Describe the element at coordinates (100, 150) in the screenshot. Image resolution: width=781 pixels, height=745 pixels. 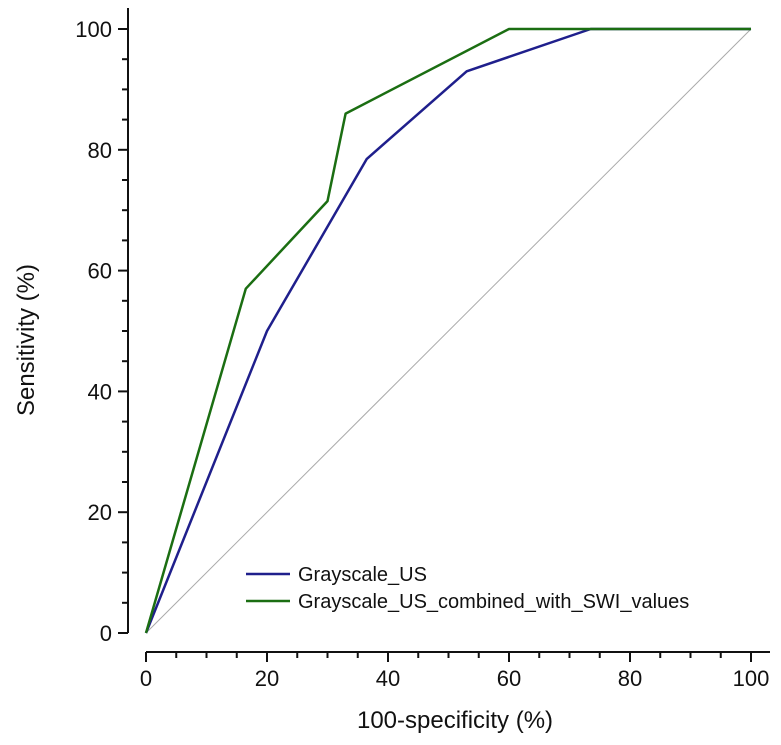
I see `y-tick-label: 80` at that location.